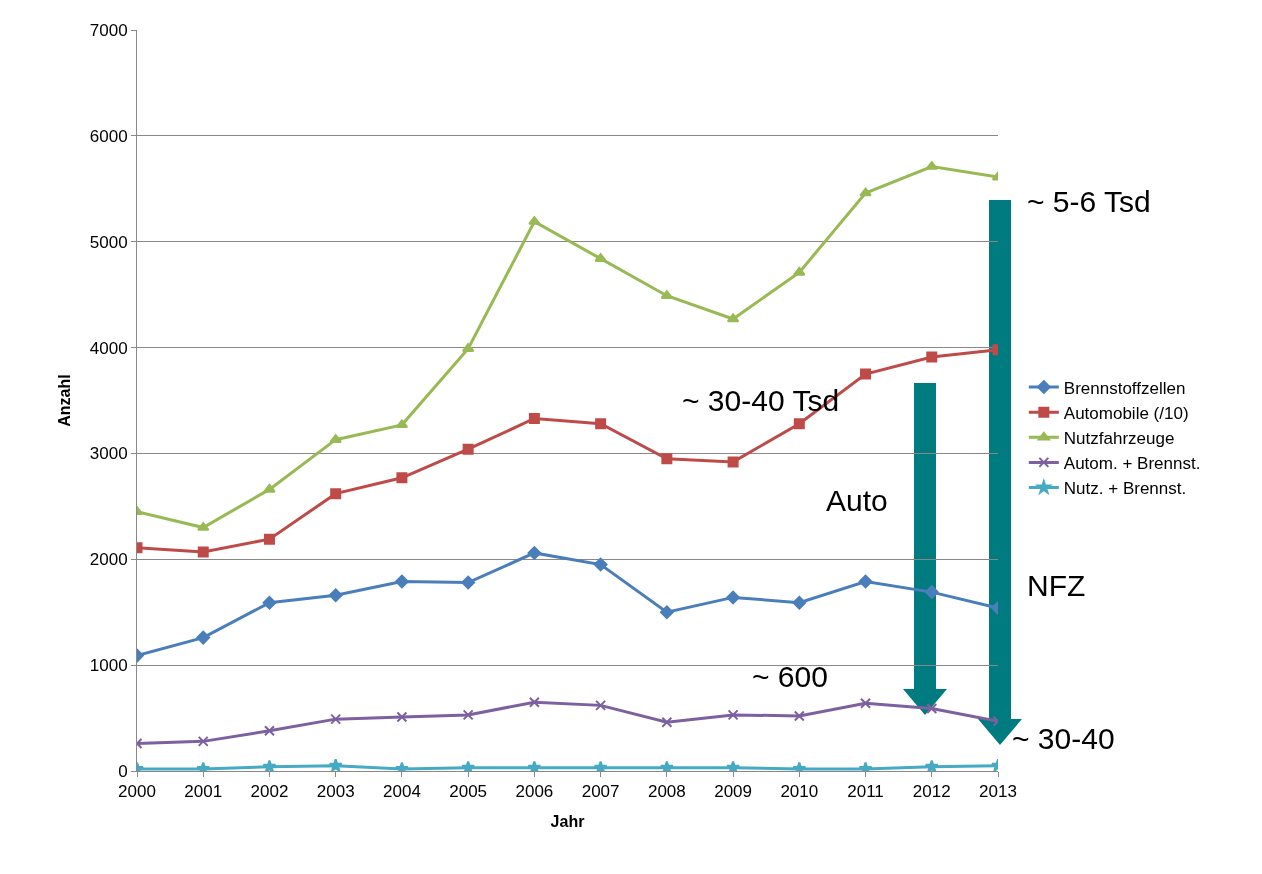 Image resolution: width=1262 pixels, height=874 pixels. Describe the element at coordinates (402, 792) in the screenshot. I see `x-tick-label: 2004` at that location.